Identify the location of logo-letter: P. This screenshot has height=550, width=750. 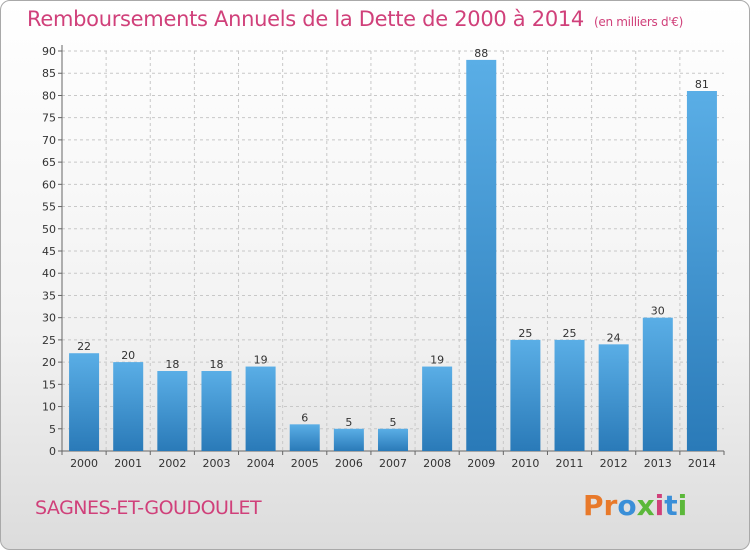
(593, 505).